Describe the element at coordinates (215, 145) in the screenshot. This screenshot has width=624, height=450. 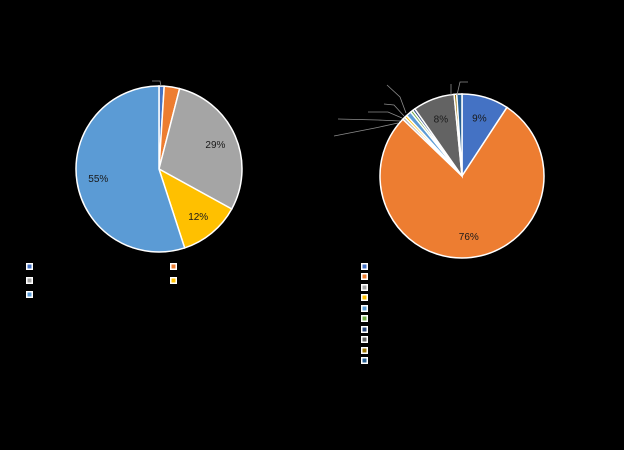
I see `slice-data-label: 29%` at that location.